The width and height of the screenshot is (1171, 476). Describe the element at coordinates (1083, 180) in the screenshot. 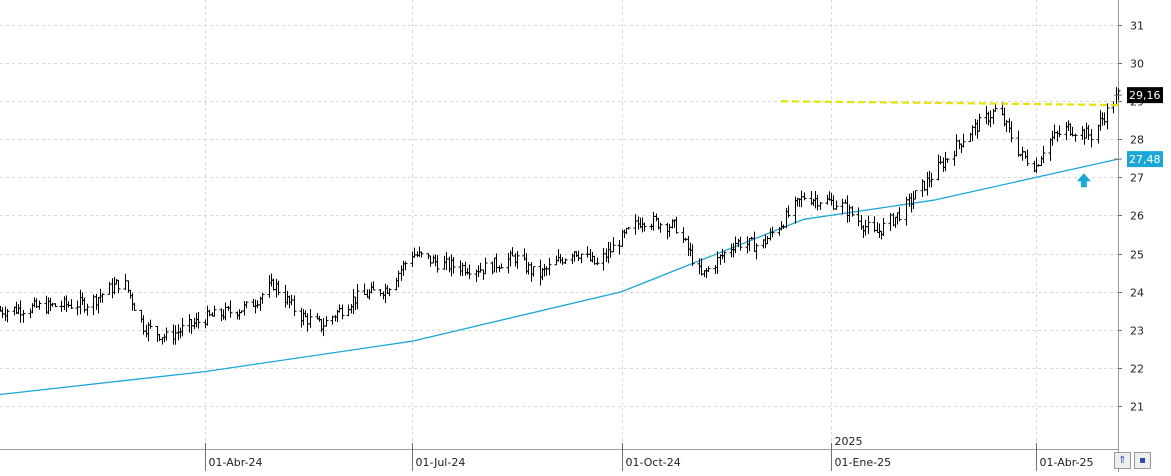

I see `arrow-up-icon` at that location.